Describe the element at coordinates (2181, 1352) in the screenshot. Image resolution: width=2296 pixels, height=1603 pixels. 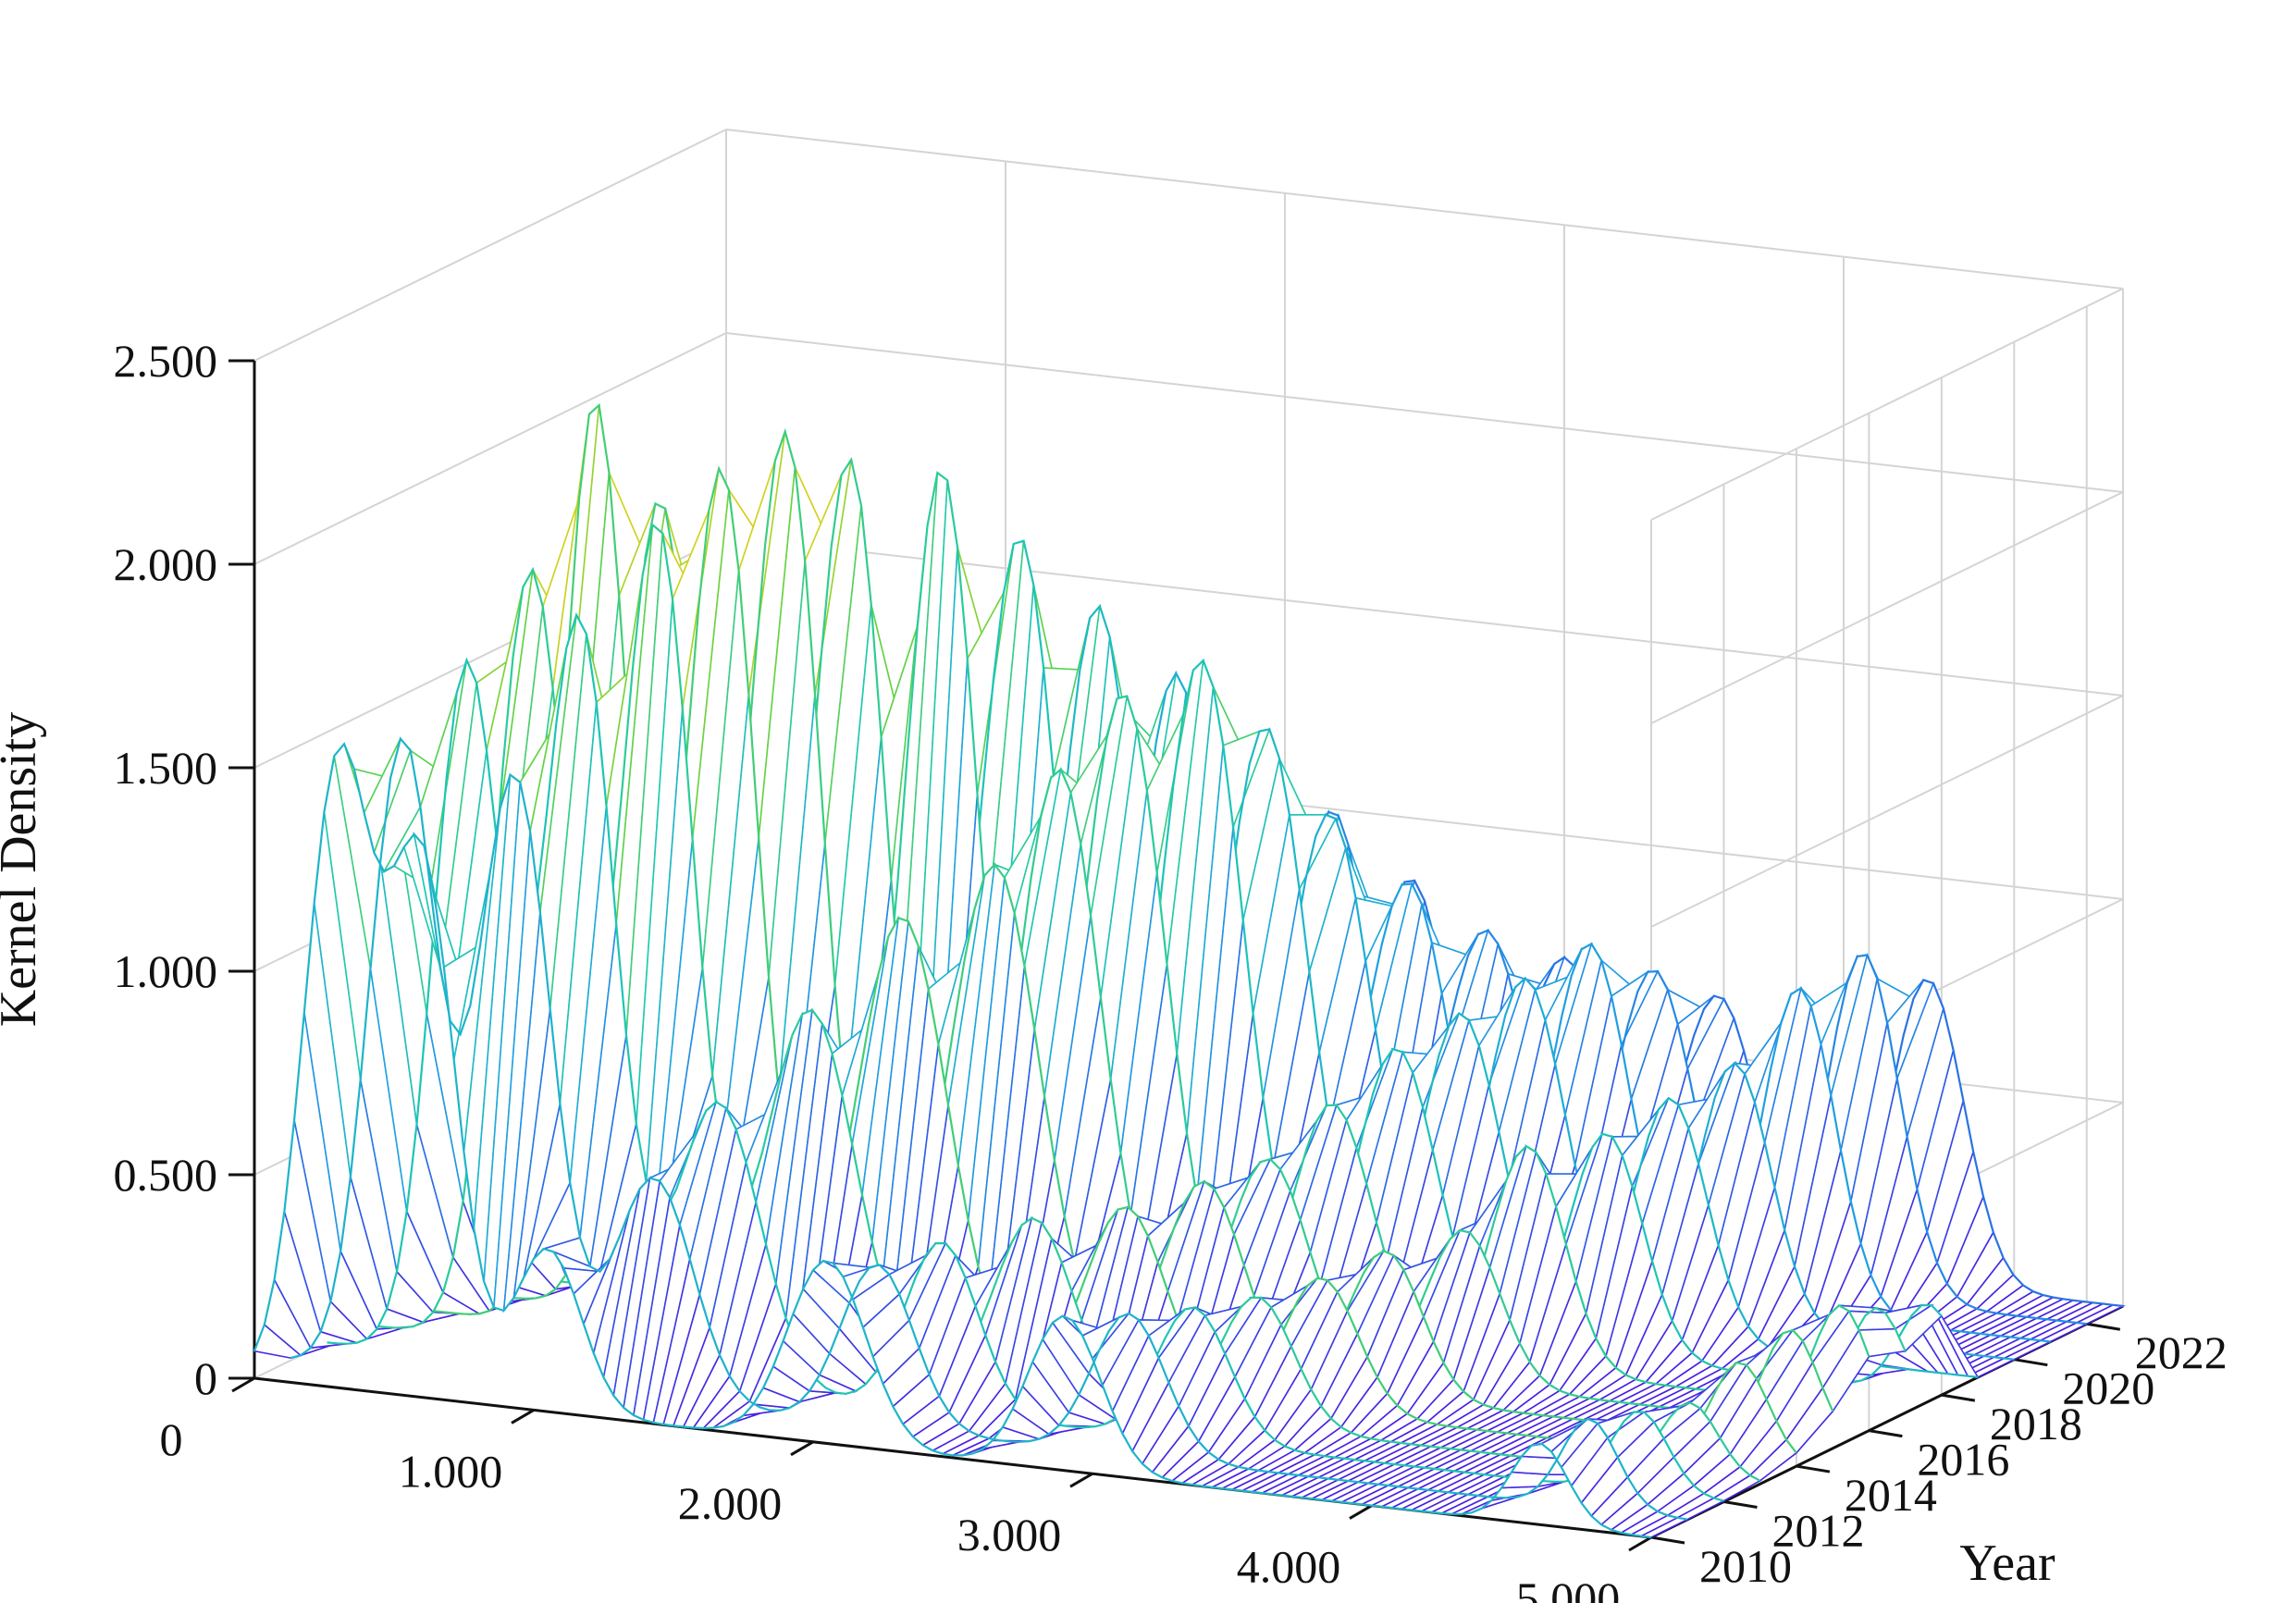
I see `y-tick-label: 2022` at that location.